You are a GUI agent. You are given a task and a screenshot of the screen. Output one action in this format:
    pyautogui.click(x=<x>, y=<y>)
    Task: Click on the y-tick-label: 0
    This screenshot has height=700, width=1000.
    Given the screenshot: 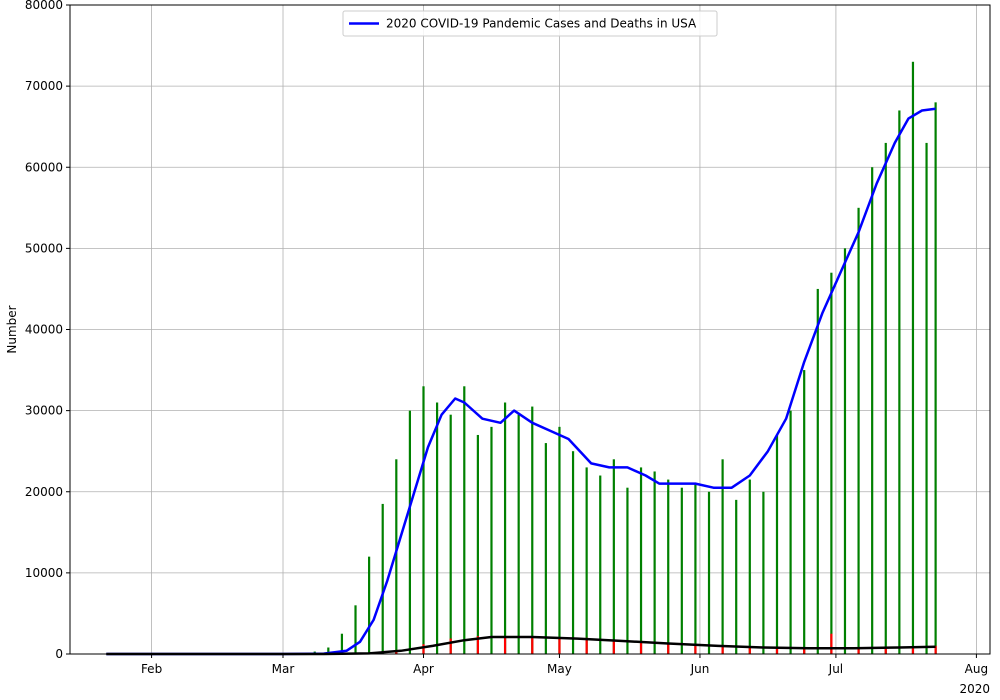 What is the action you would take?
    pyautogui.click(x=59, y=654)
    